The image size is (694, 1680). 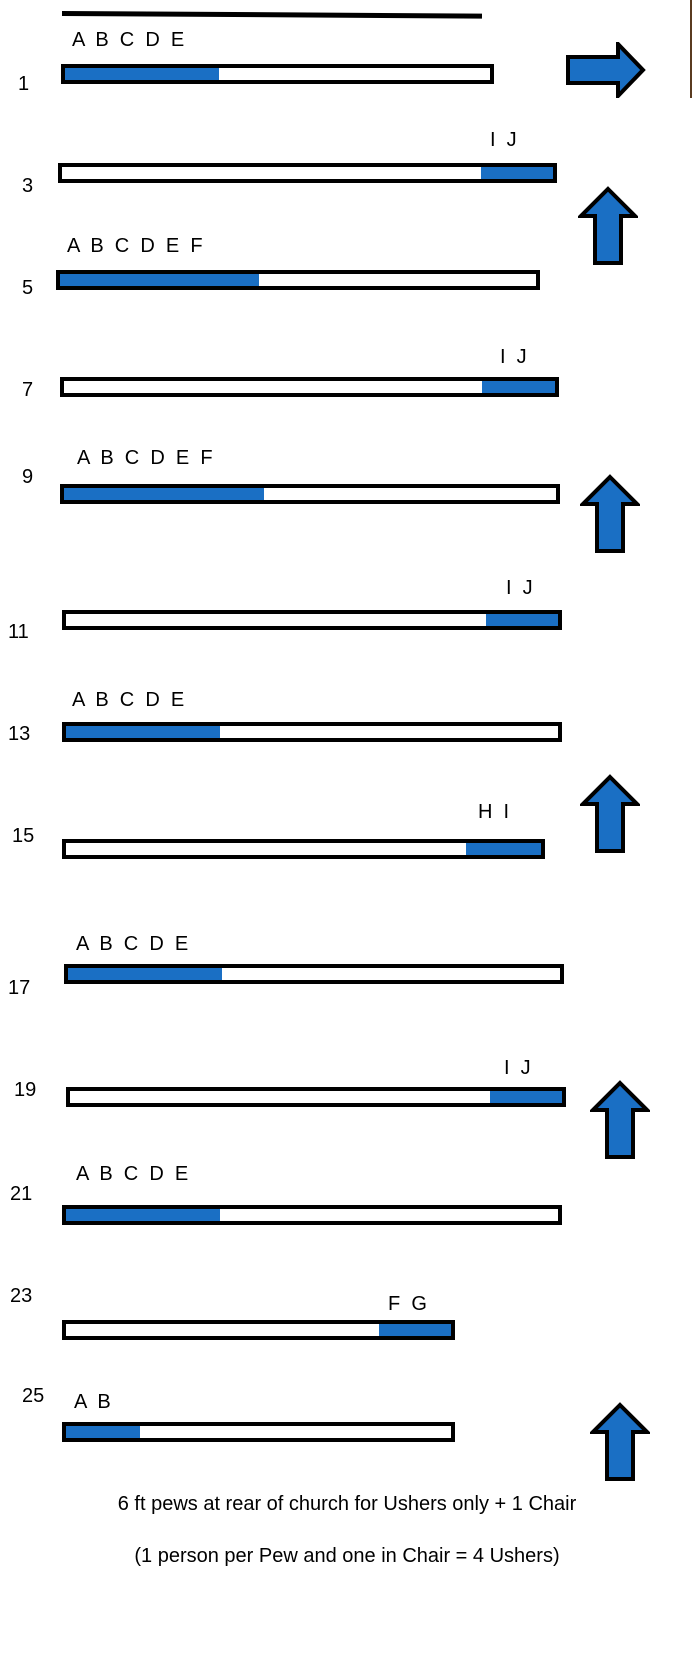 I want to click on row-3-pew, so click(x=307, y=173).